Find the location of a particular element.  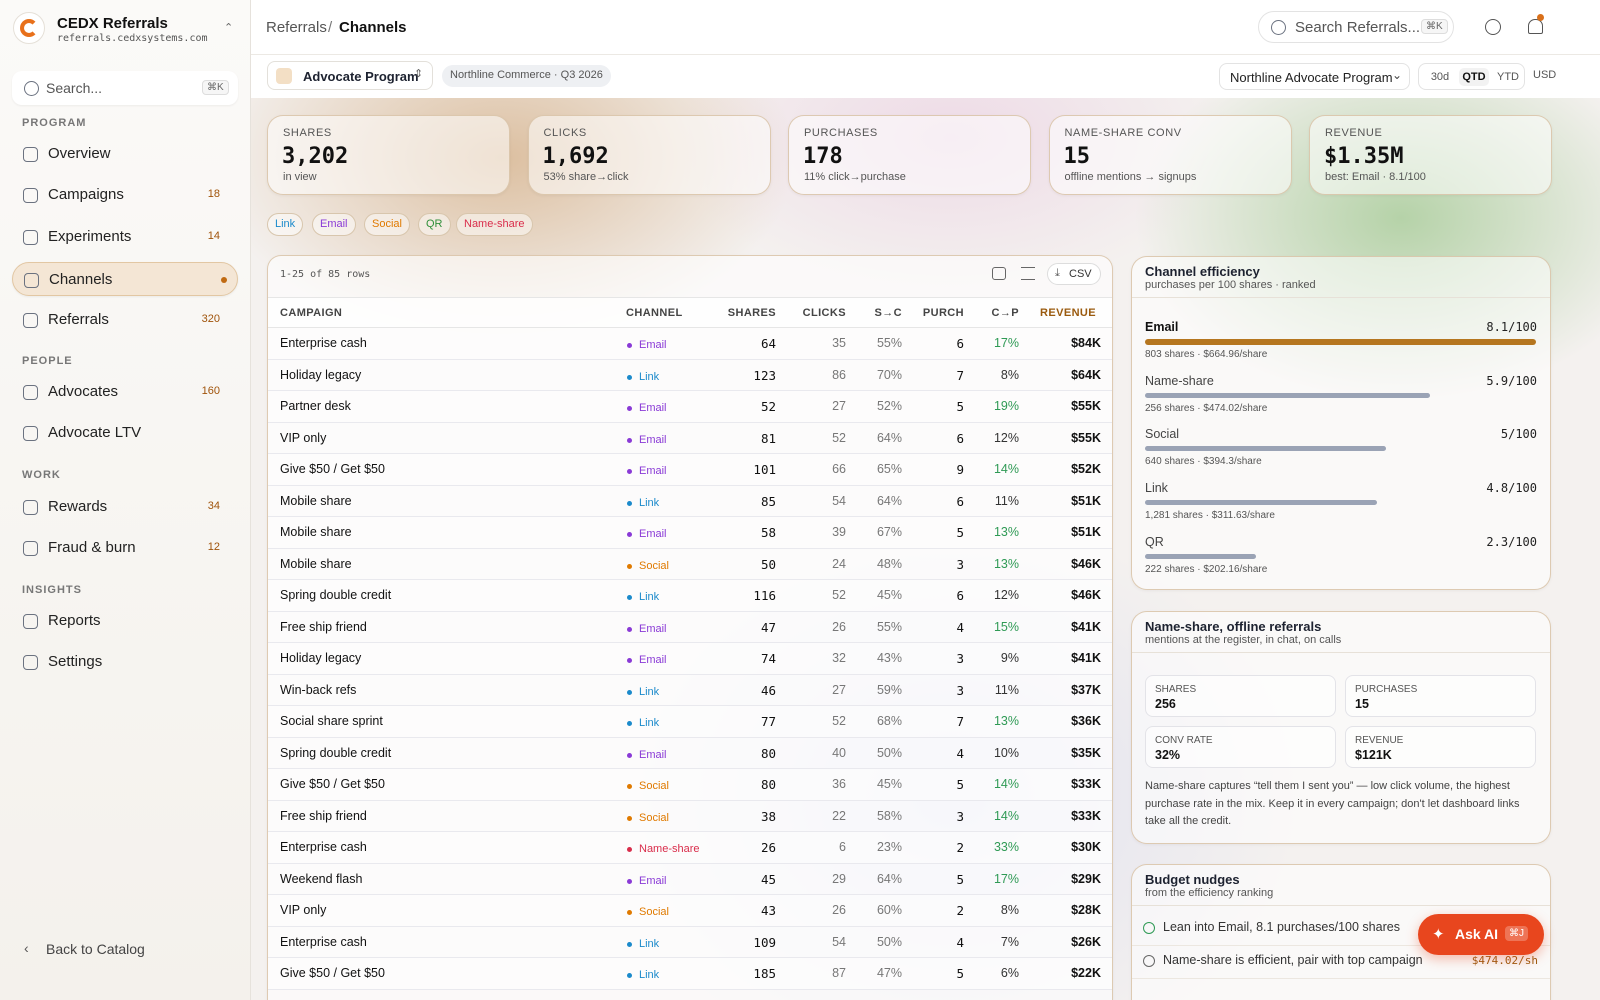

csv-button: ⤓ CSV is located at coordinates (1074, 274).